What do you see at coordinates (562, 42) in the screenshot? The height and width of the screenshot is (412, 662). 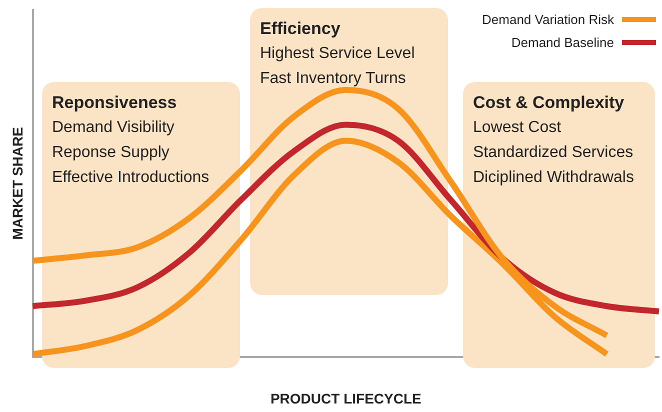 I see `legend-label: Demand Baseline` at bounding box center [562, 42].